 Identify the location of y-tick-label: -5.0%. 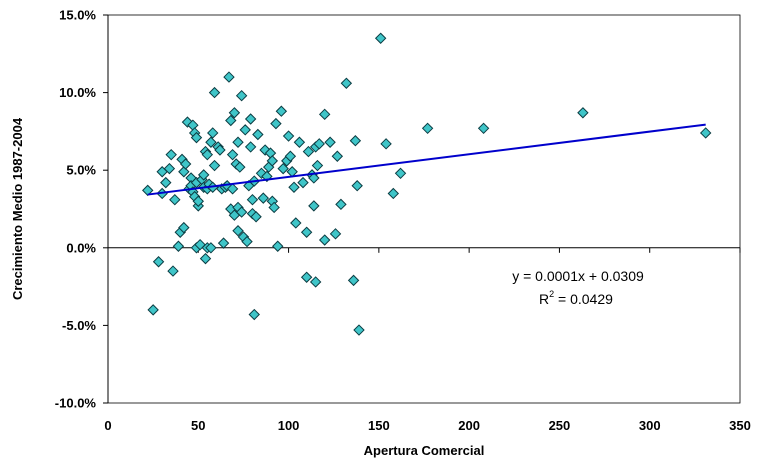
(79, 325).